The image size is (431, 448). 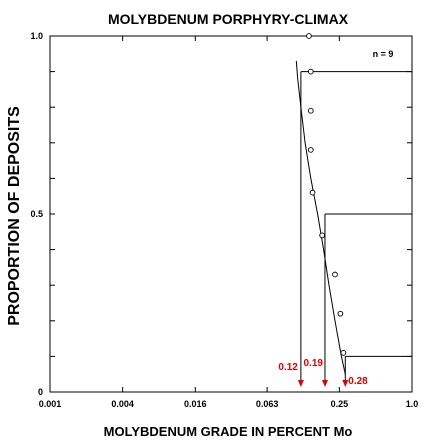 What do you see at coordinates (412, 404) in the screenshot?
I see `x-tick-label: 1.0` at bounding box center [412, 404].